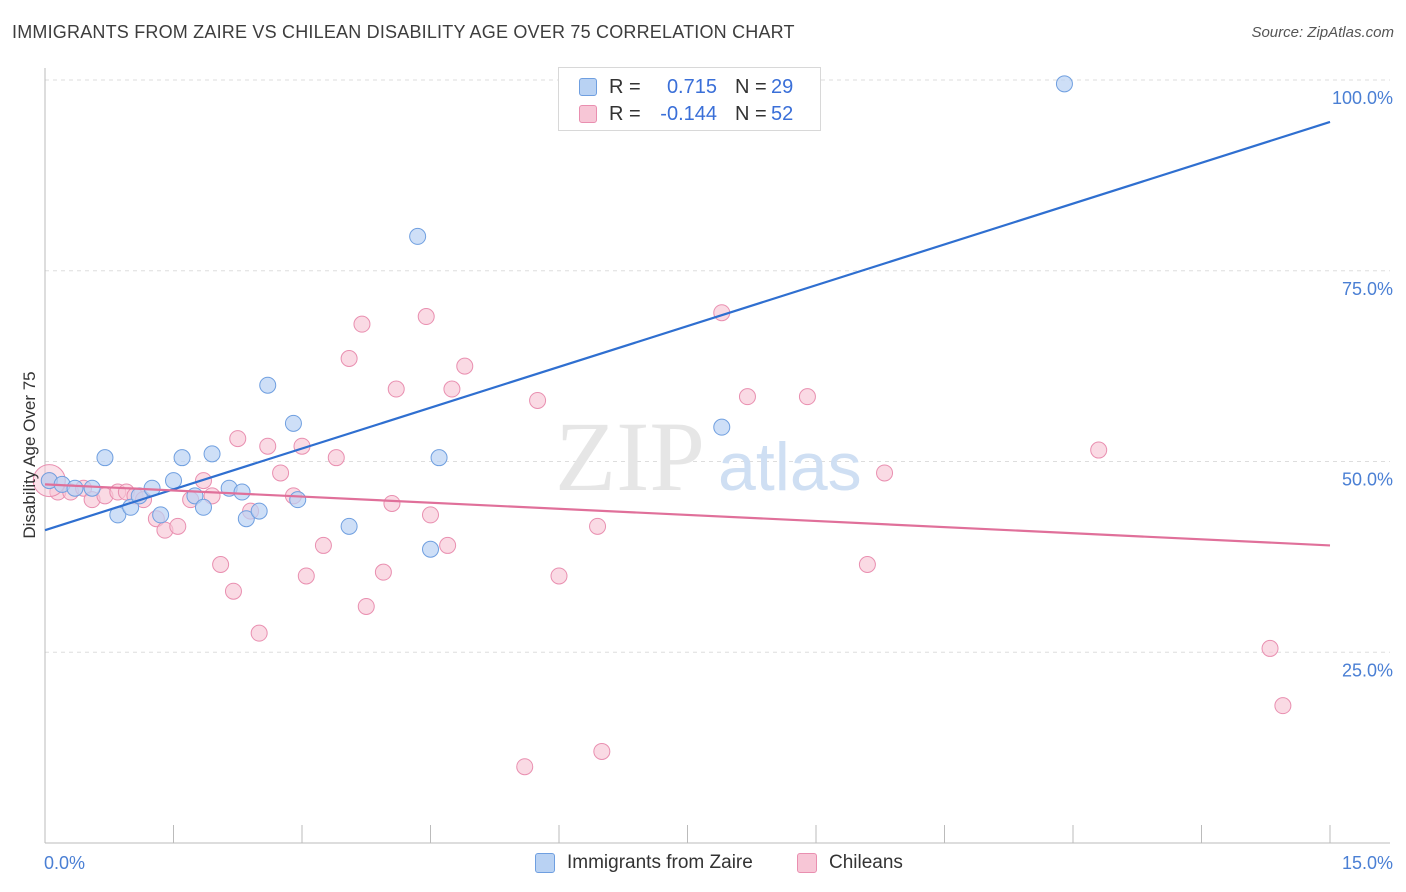  Describe the element at coordinates (782, 113) in the screenshot. I see `legend-n-value: 52` at that location.